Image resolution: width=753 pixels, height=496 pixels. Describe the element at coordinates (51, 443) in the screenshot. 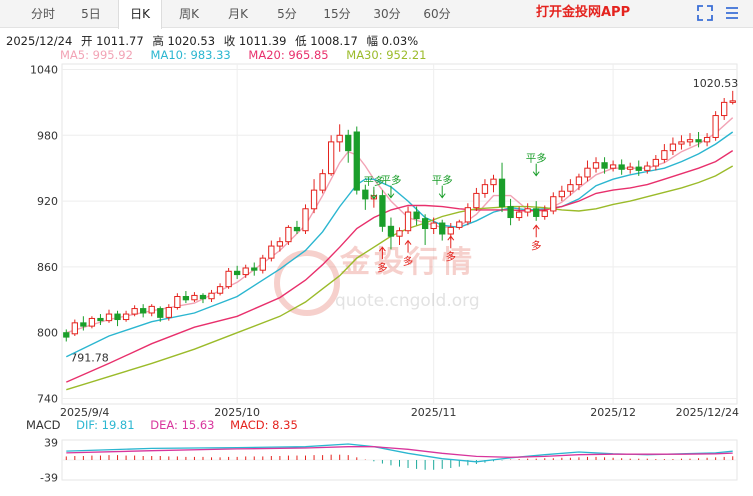

I see `macd-y-tick-label: 39` at that location.